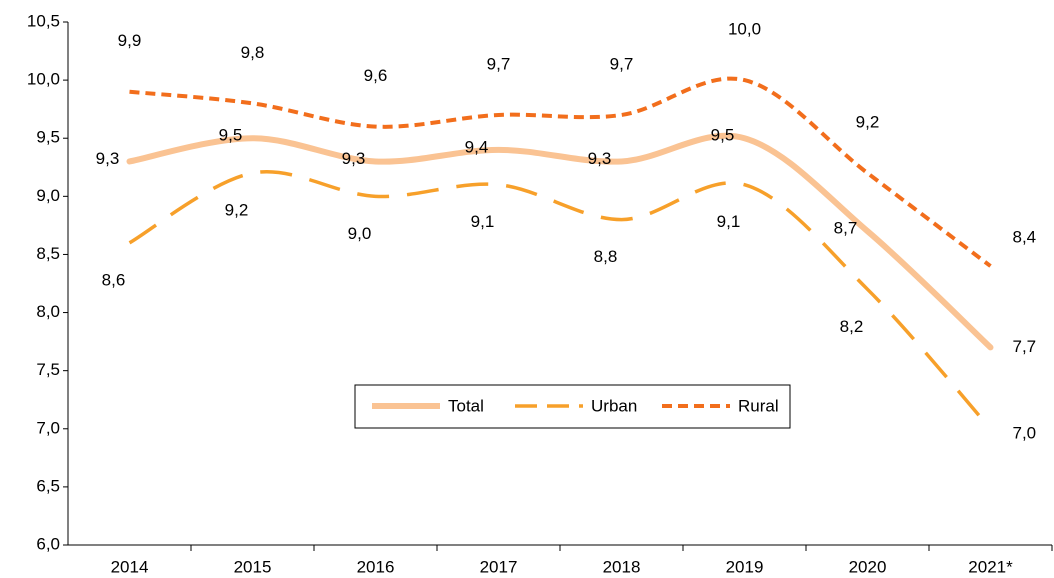  What do you see at coordinates (622, 566) in the screenshot?
I see `x-tick-label: 2018` at bounding box center [622, 566].